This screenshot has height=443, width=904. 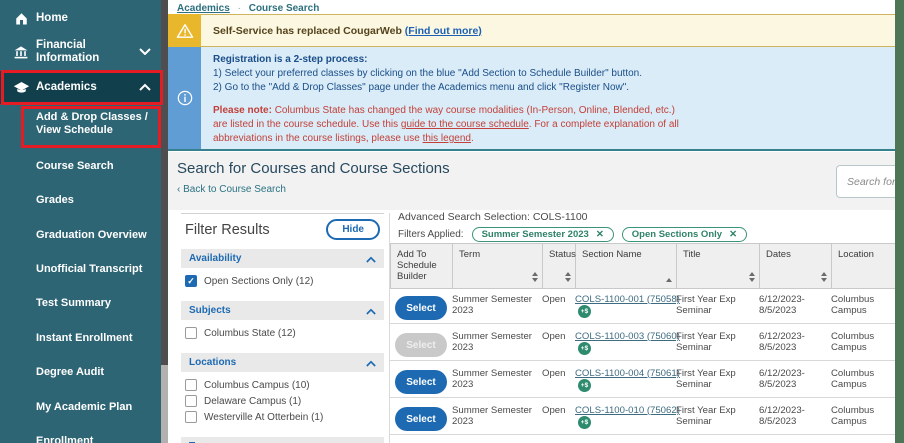 I want to click on panel-divider, so click(x=389, y=328).